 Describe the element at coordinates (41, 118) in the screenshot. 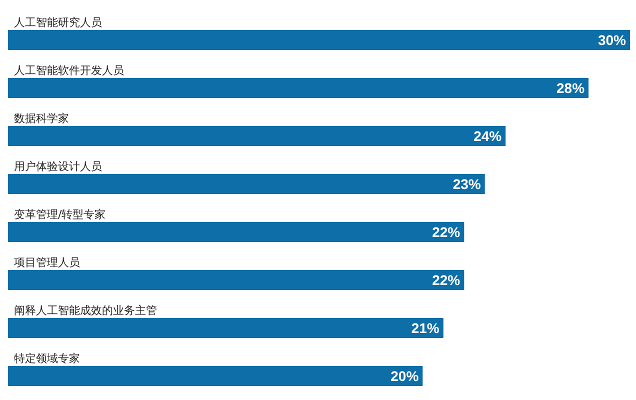

I see `y-tick-label: 数据科学家` at that location.